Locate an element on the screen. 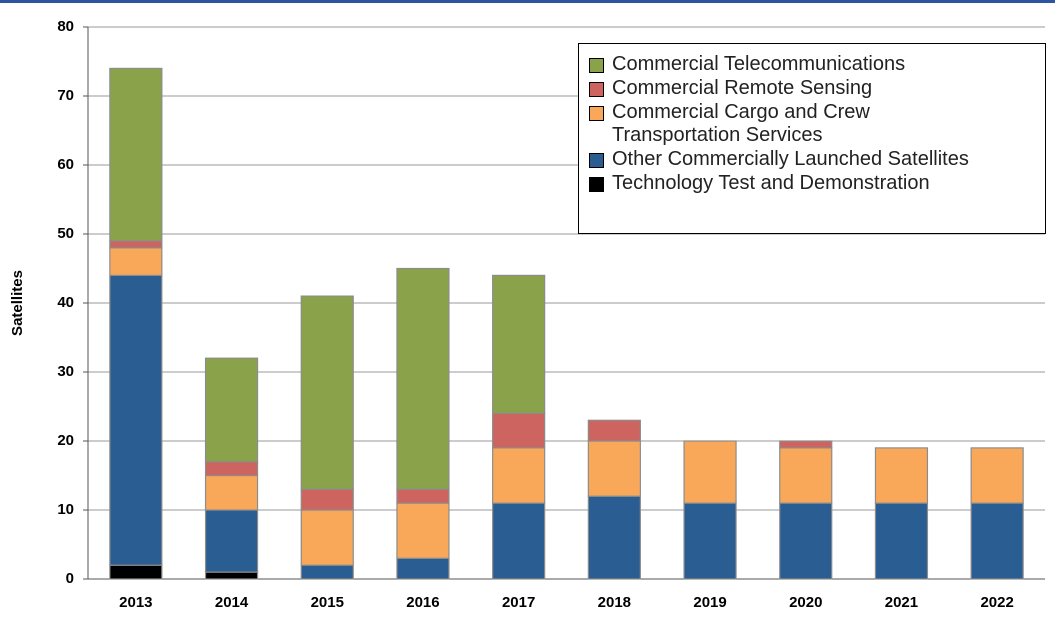 The width and height of the screenshot is (1055, 627). y-axis-title: Satellites is located at coordinates (17, 303).